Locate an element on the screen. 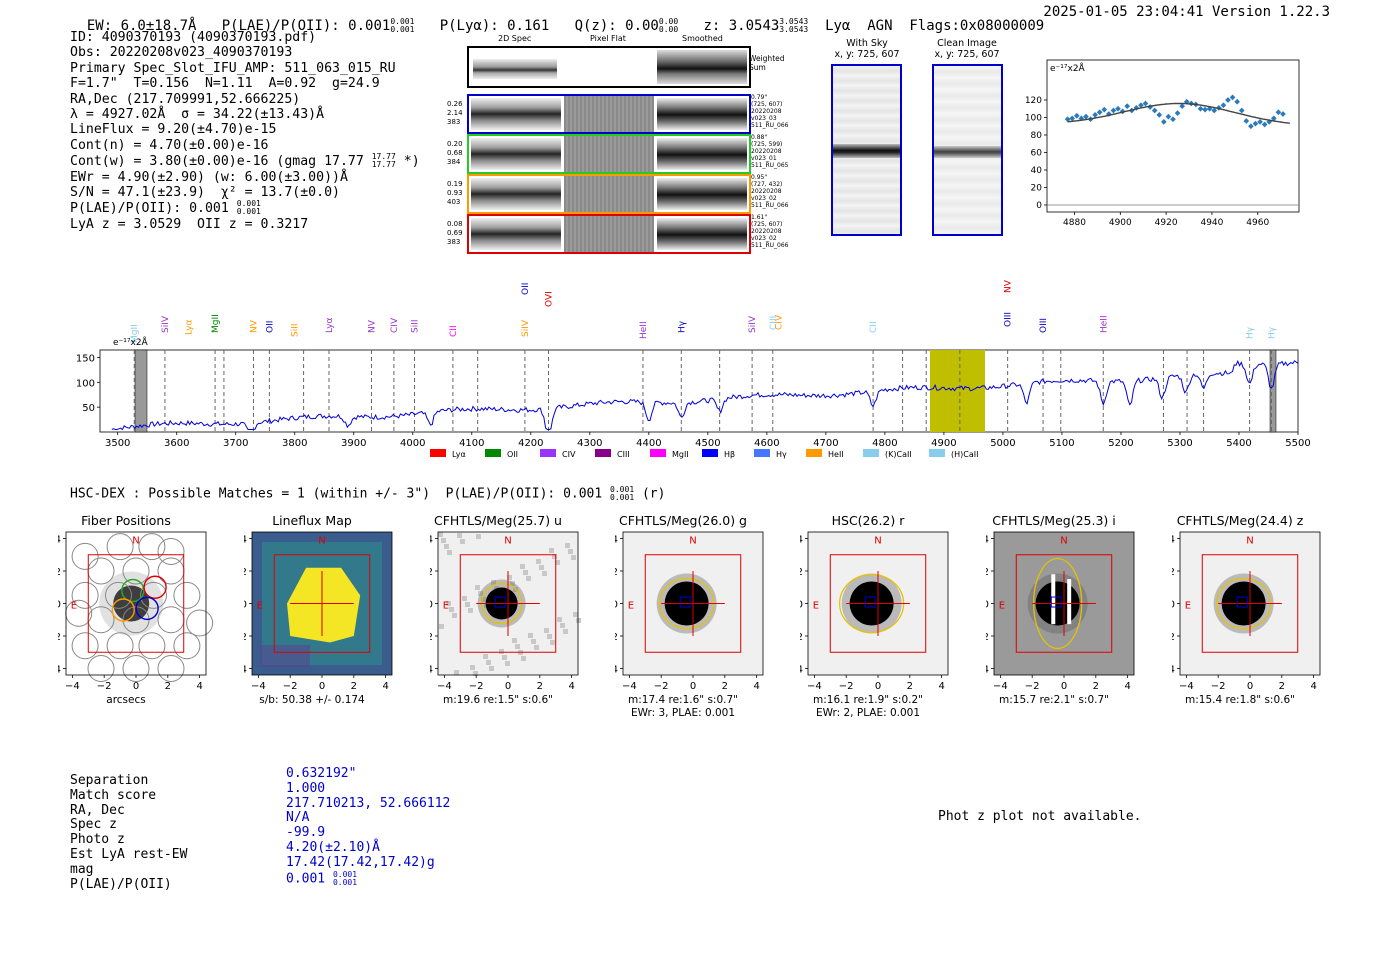 This screenshot has width=1400, height=953. spec2d-right-value: 20220208 is located at coordinates (766, 231).